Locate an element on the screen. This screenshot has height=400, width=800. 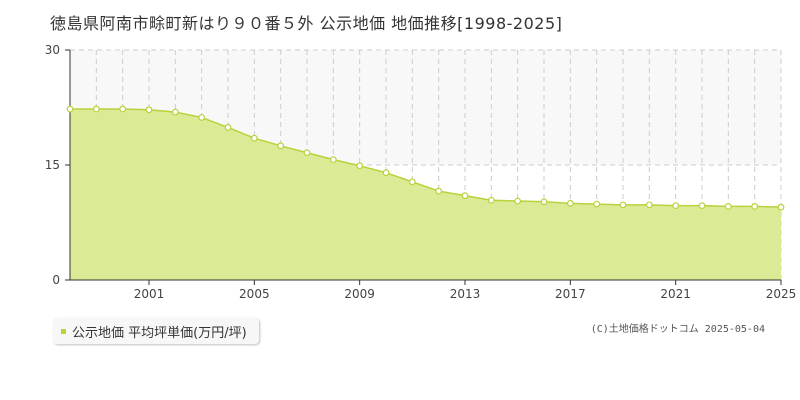
legend-label: 公示地価 平均坪単価(万円/坪) is located at coordinates (159, 333).